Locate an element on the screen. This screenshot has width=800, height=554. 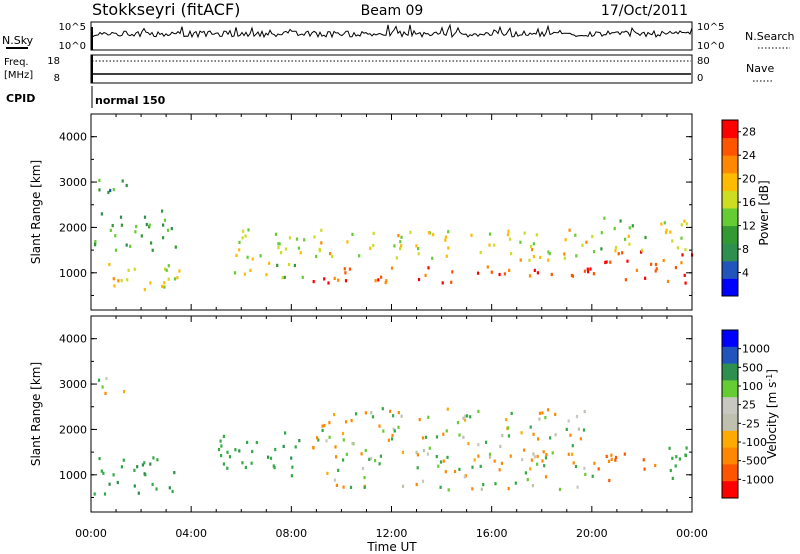
x-tick-label: 00:00 is located at coordinates (91, 533).